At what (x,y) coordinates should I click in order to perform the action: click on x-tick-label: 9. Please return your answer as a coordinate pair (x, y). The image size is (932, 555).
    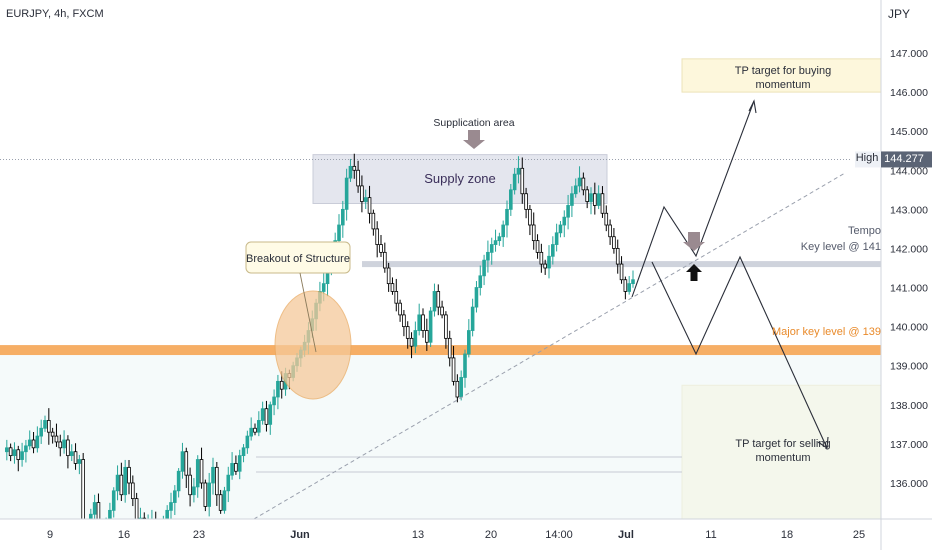
    Looking at the image, I should click on (50, 535).